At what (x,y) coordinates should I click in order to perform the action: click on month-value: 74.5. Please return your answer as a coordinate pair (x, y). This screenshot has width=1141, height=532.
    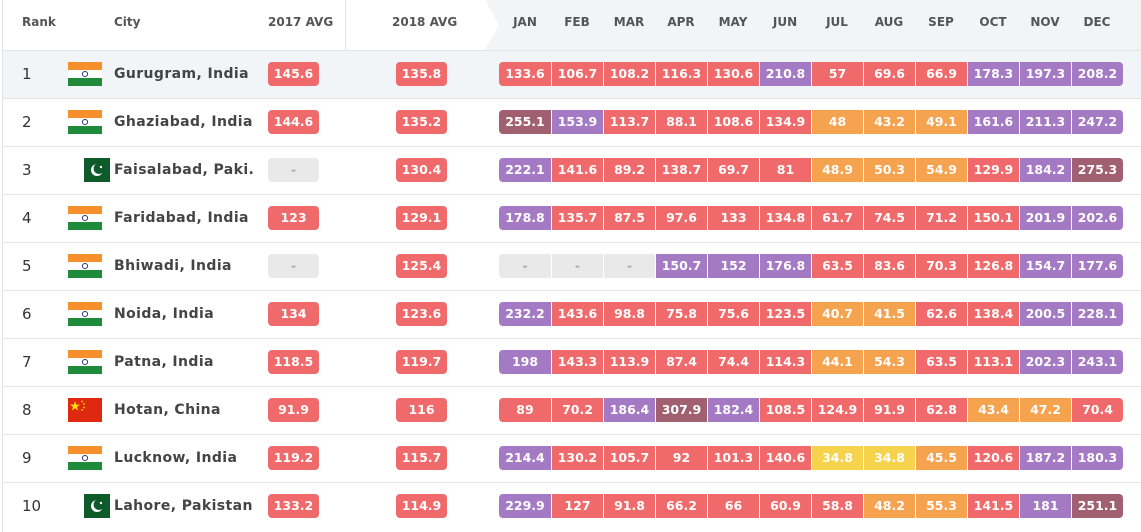
    Looking at the image, I should click on (889, 218).